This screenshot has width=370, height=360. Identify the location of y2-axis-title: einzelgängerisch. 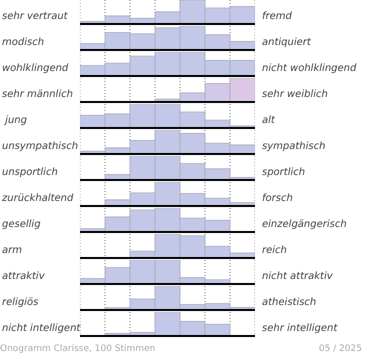
(304, 225).